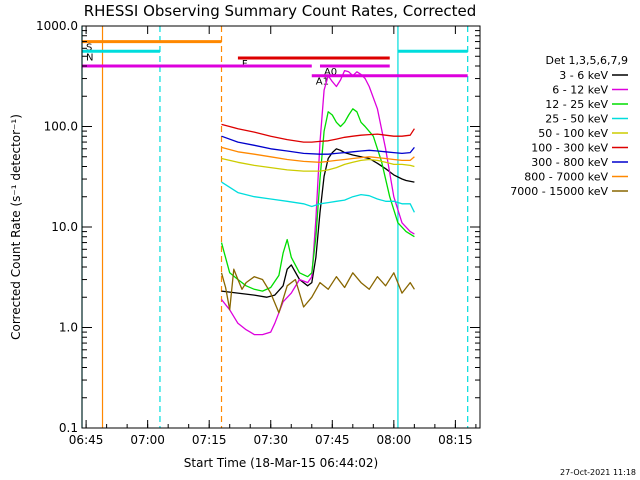  I want to click on legend-title: Det 1,3,5,6,7,9, so click(586, 60).